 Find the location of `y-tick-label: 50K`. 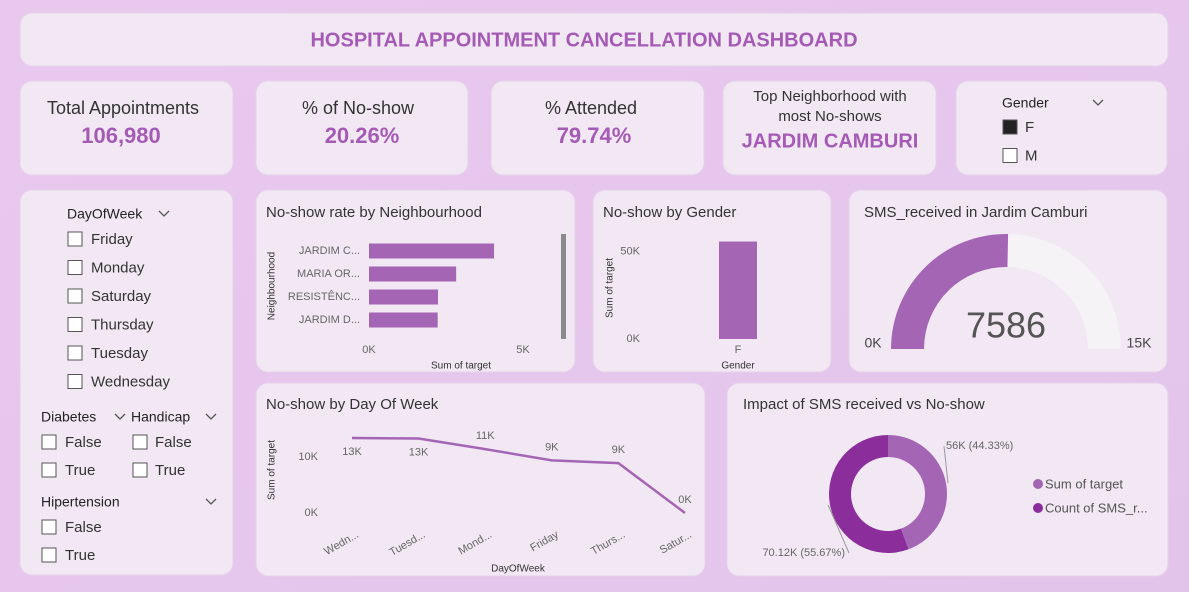

y-tick-label: 50K is located at coordinates (630, 251).